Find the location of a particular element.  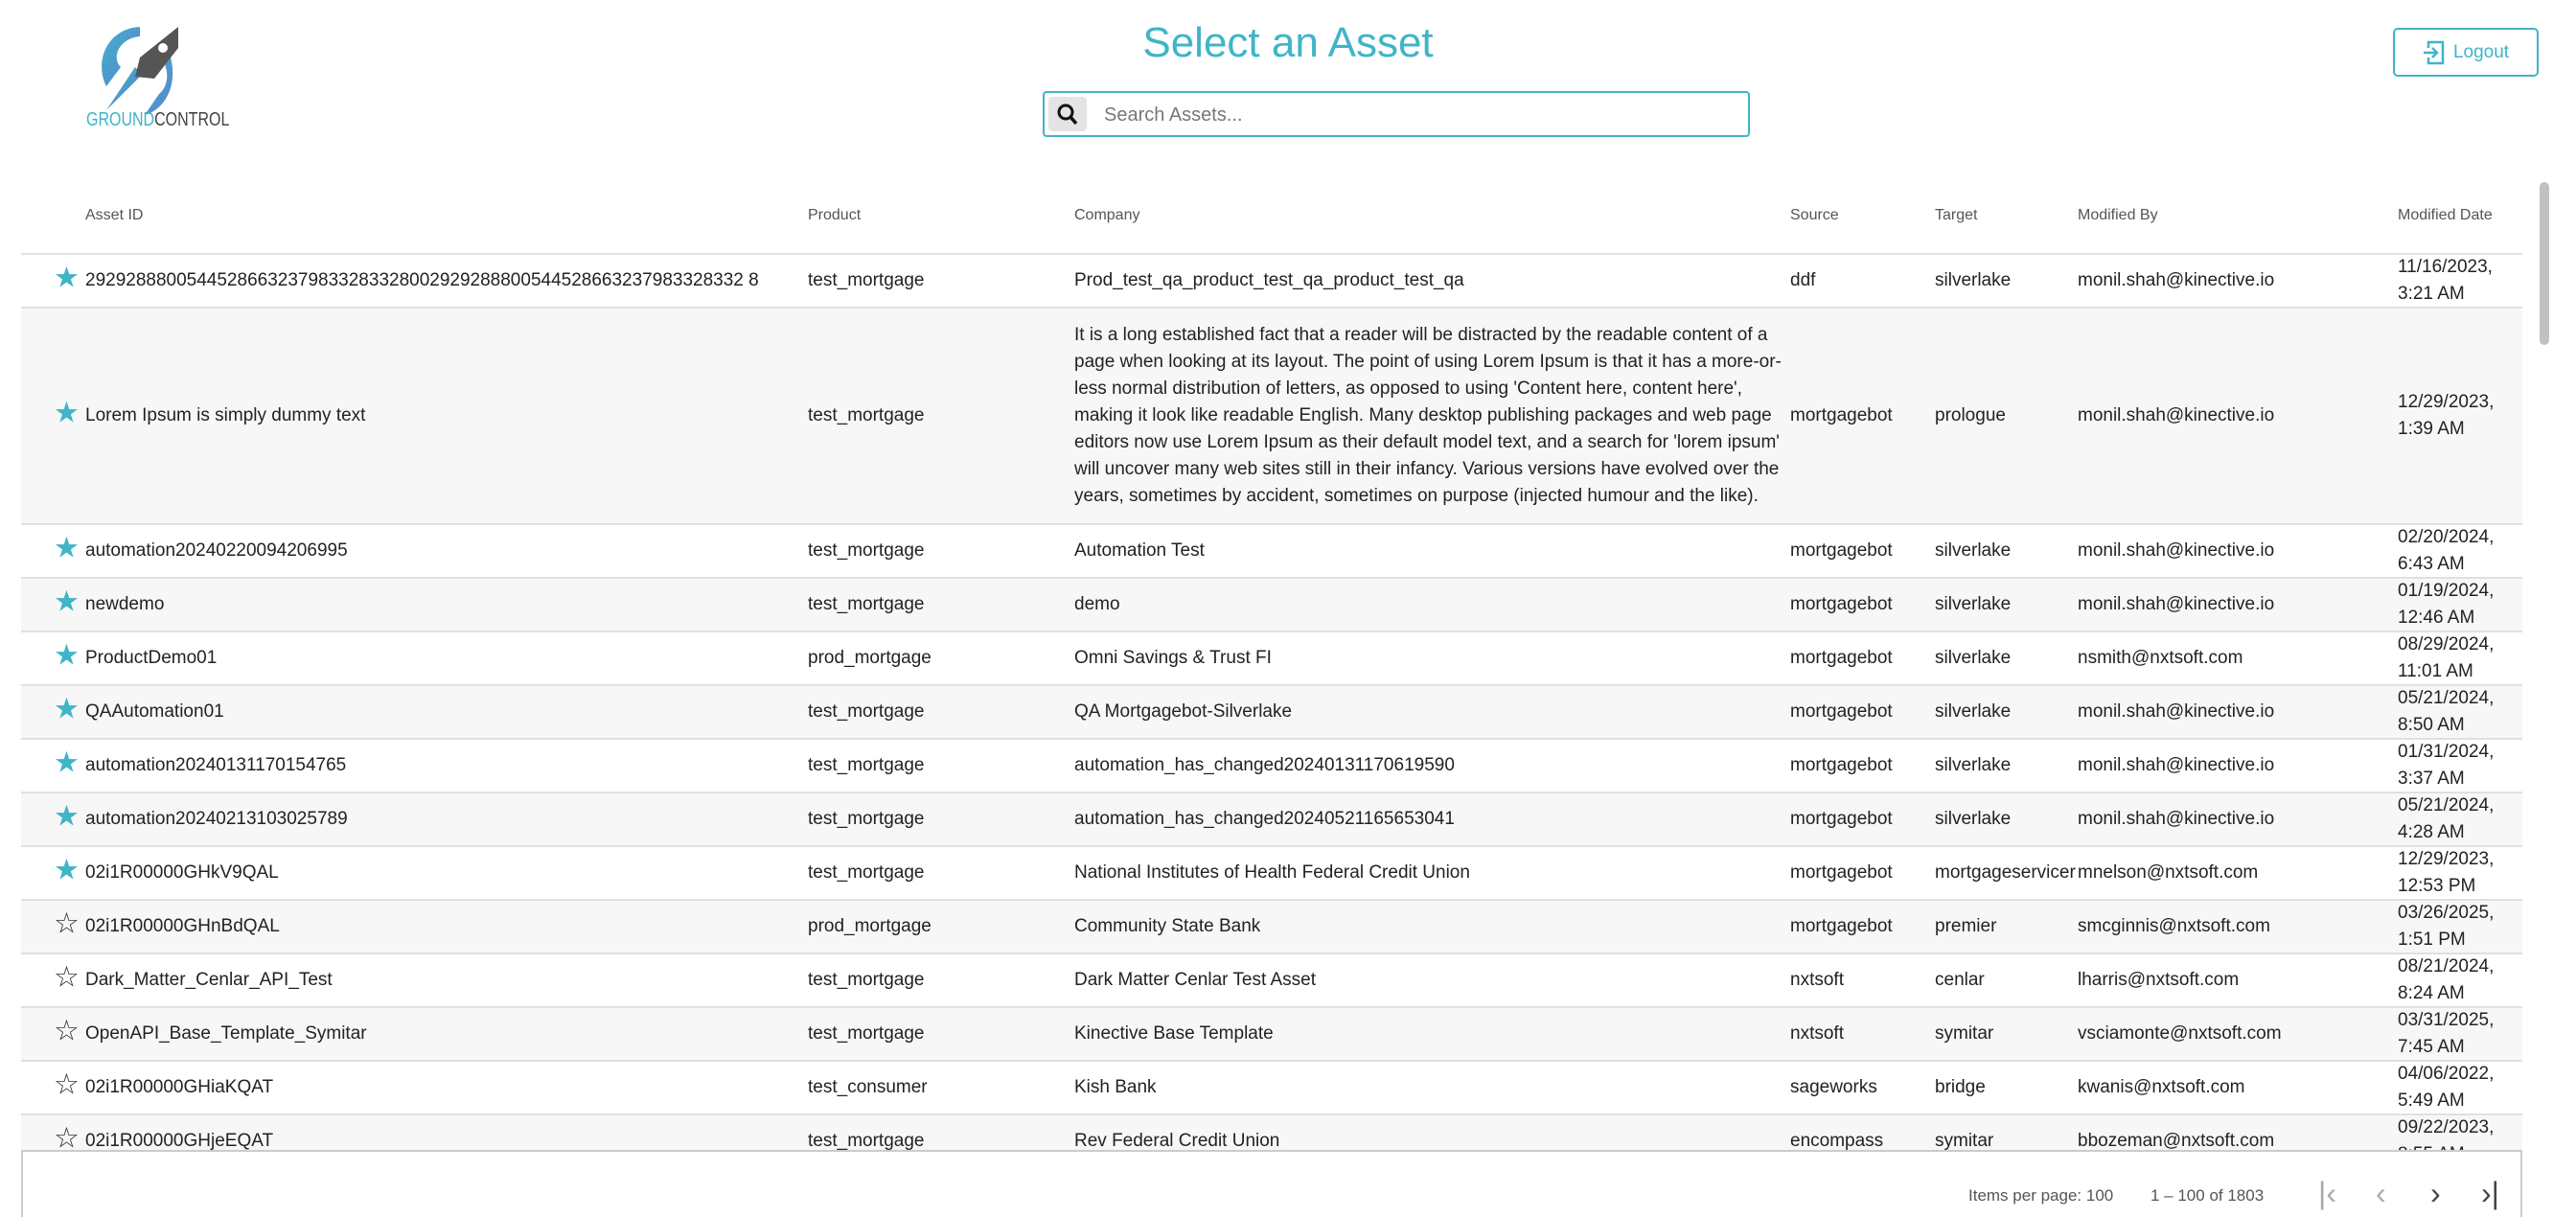

first-page-icon: |‹ is located at coordinates (2327, 1193).